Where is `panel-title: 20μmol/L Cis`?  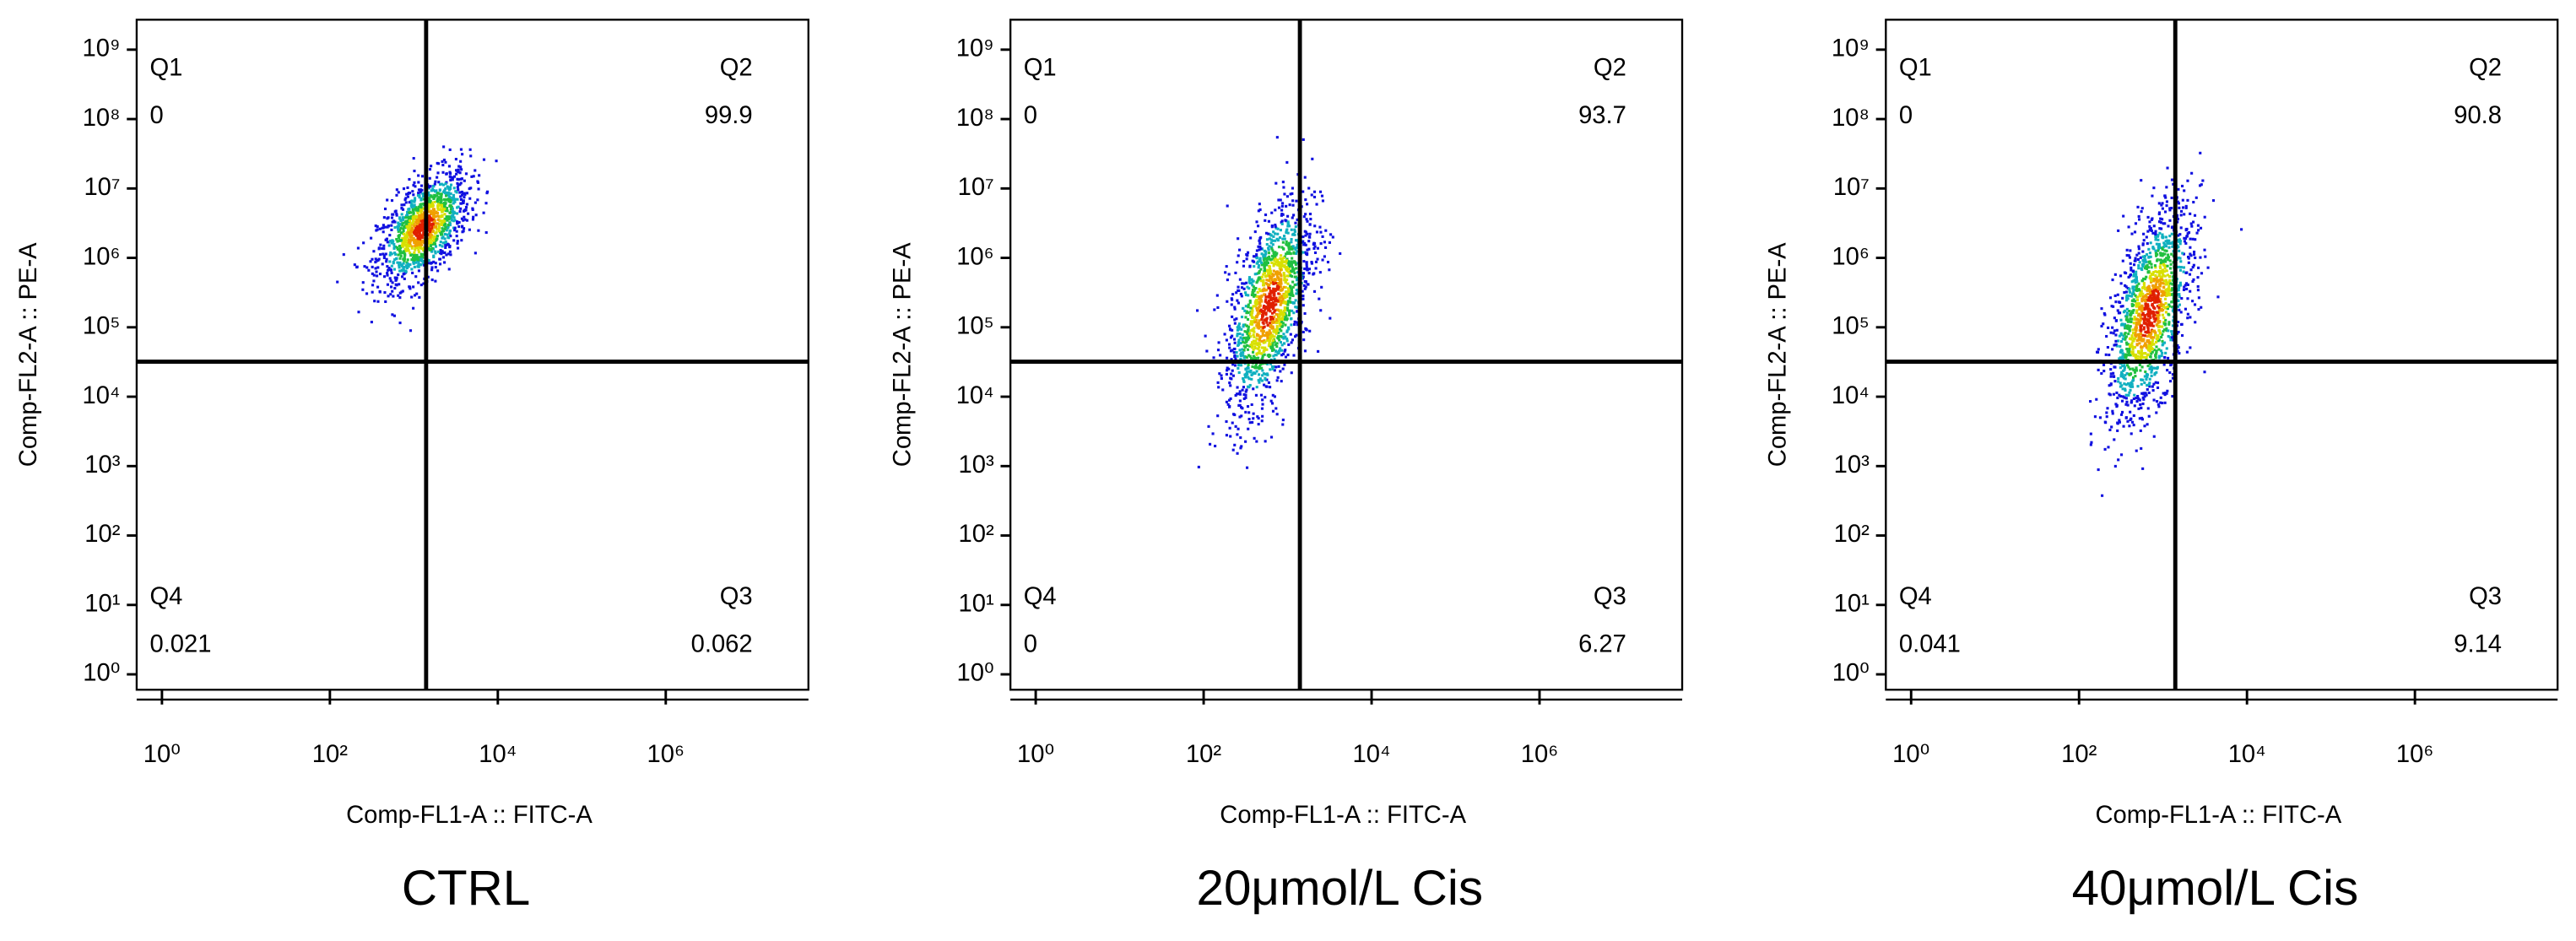 panel-title: 20μmol/L Cis is located at coordinates (1339, 888).